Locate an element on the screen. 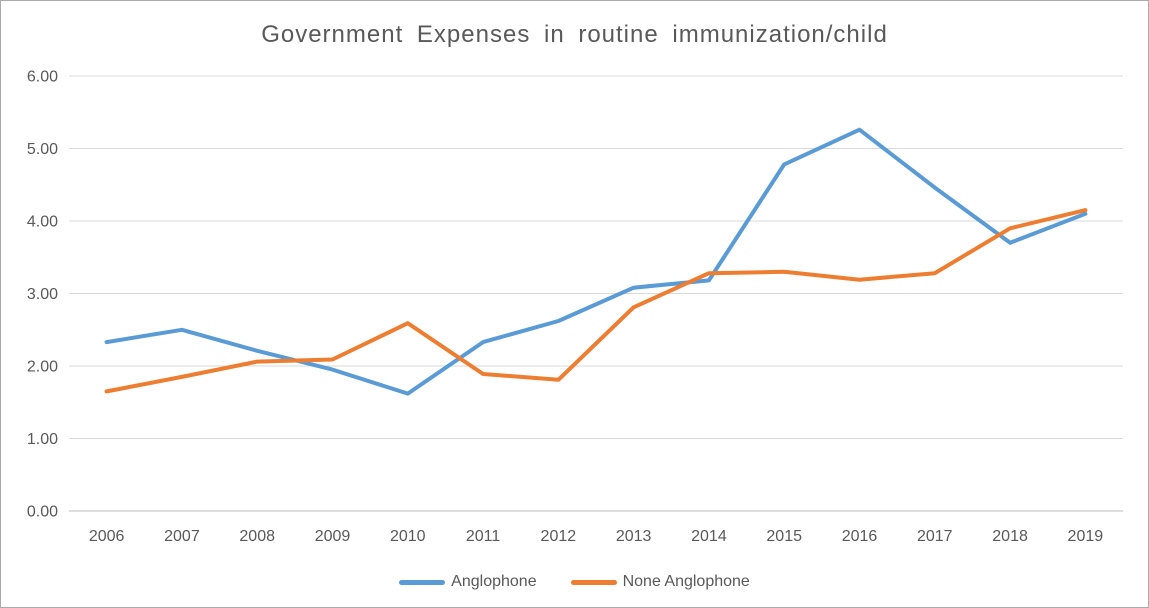  legend-item-none-anglophone: None Anglophone is located at coordinates (660, 582).